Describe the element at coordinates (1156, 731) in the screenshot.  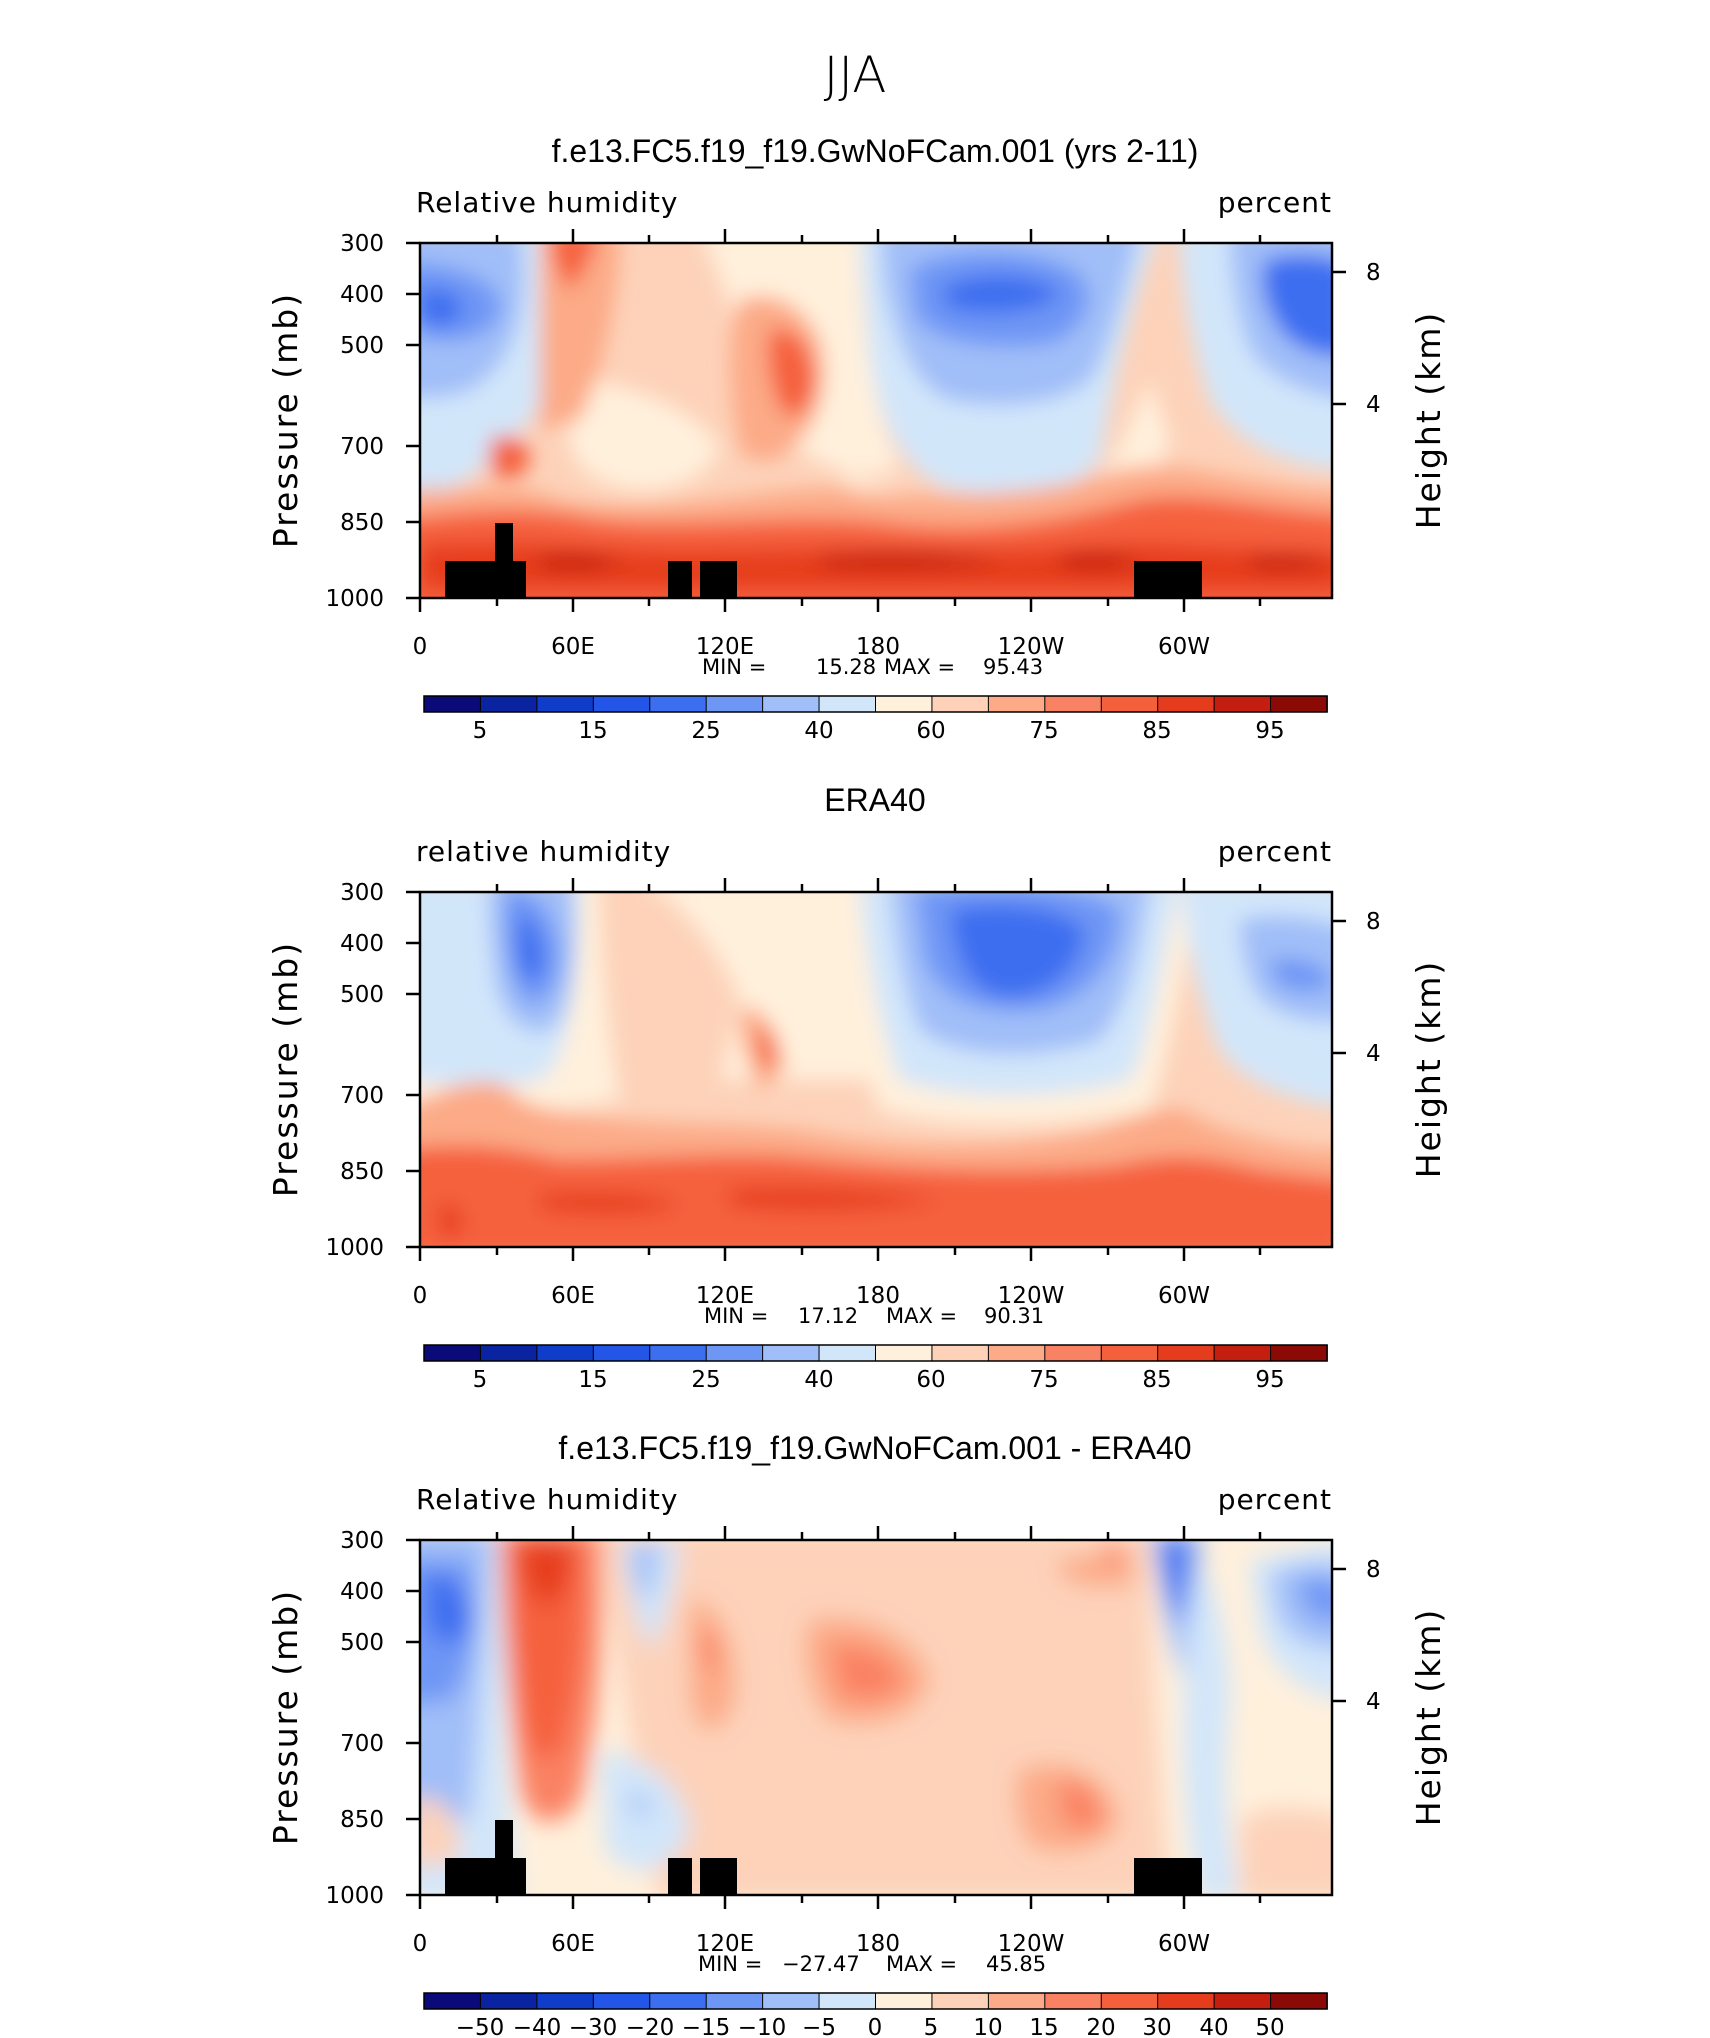
I see `colorbar-label: 85` at that location.